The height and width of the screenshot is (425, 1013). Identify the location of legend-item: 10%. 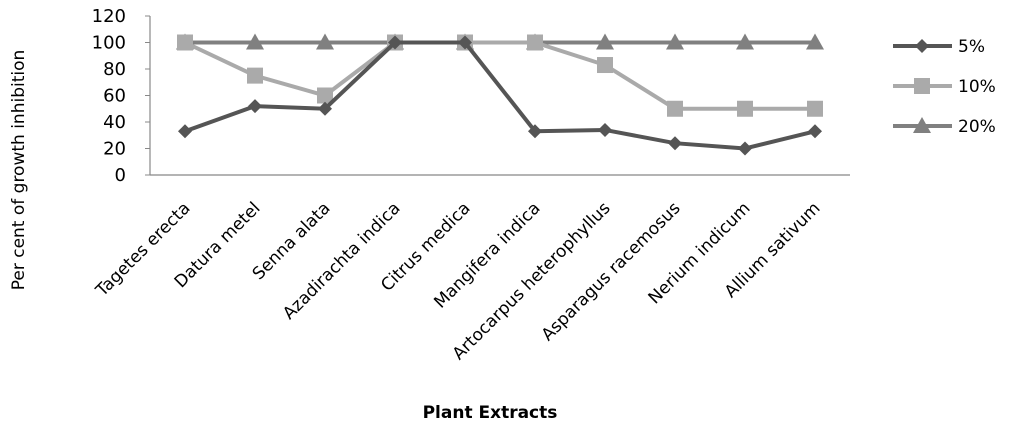
(944, 87).